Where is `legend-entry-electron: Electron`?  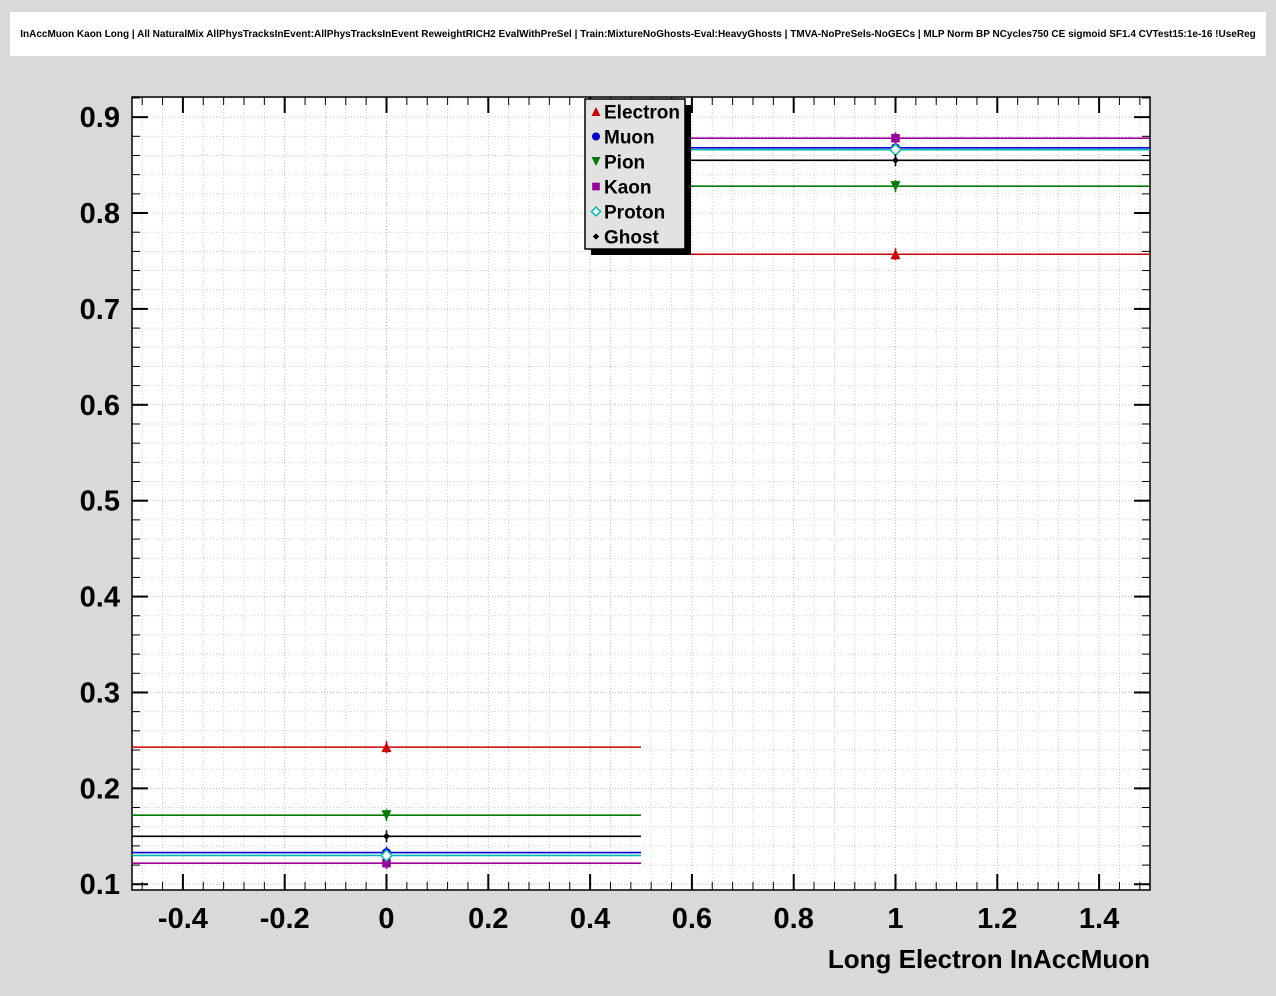 legend-entry-electron: Electron is located at coordinates (635, 113).